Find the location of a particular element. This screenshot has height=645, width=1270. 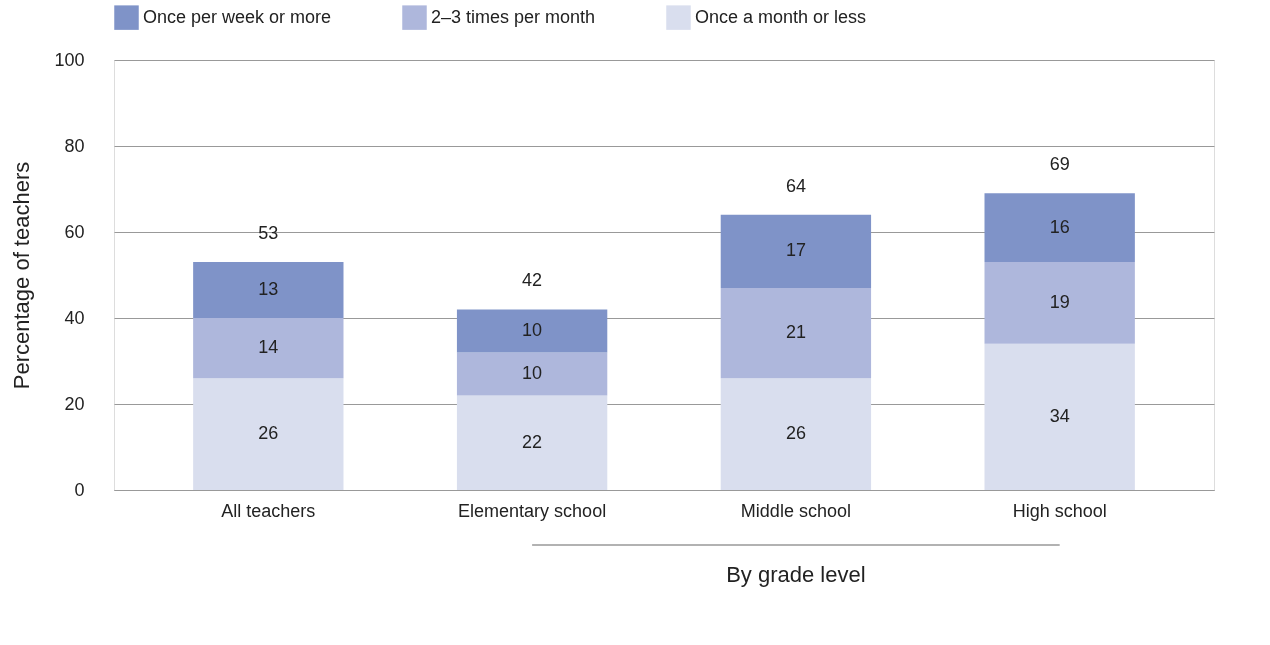

x-tick-label: Middle school is located at coordinates (795, 510).